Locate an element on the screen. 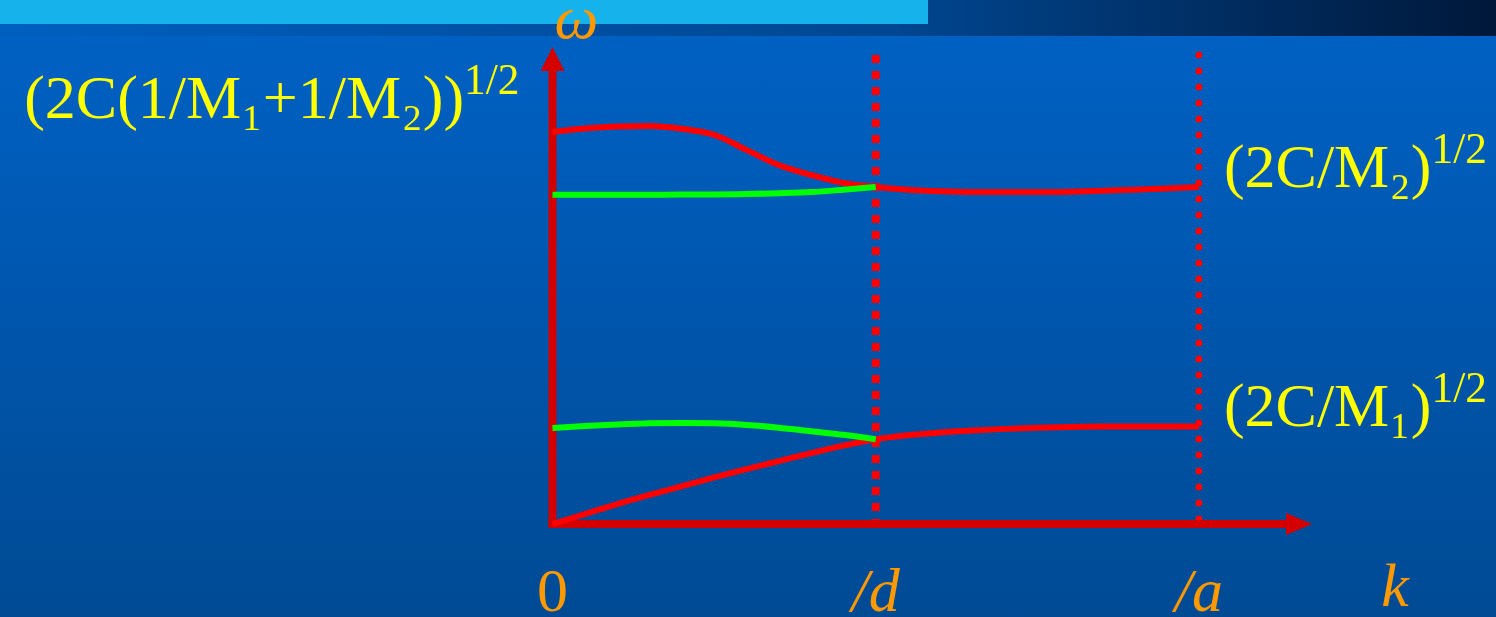 The height and width of the screenshot is (617, 1496). annotation: (2C/M₂)$^{1/2}$ is located at coordinates (1355, 162).